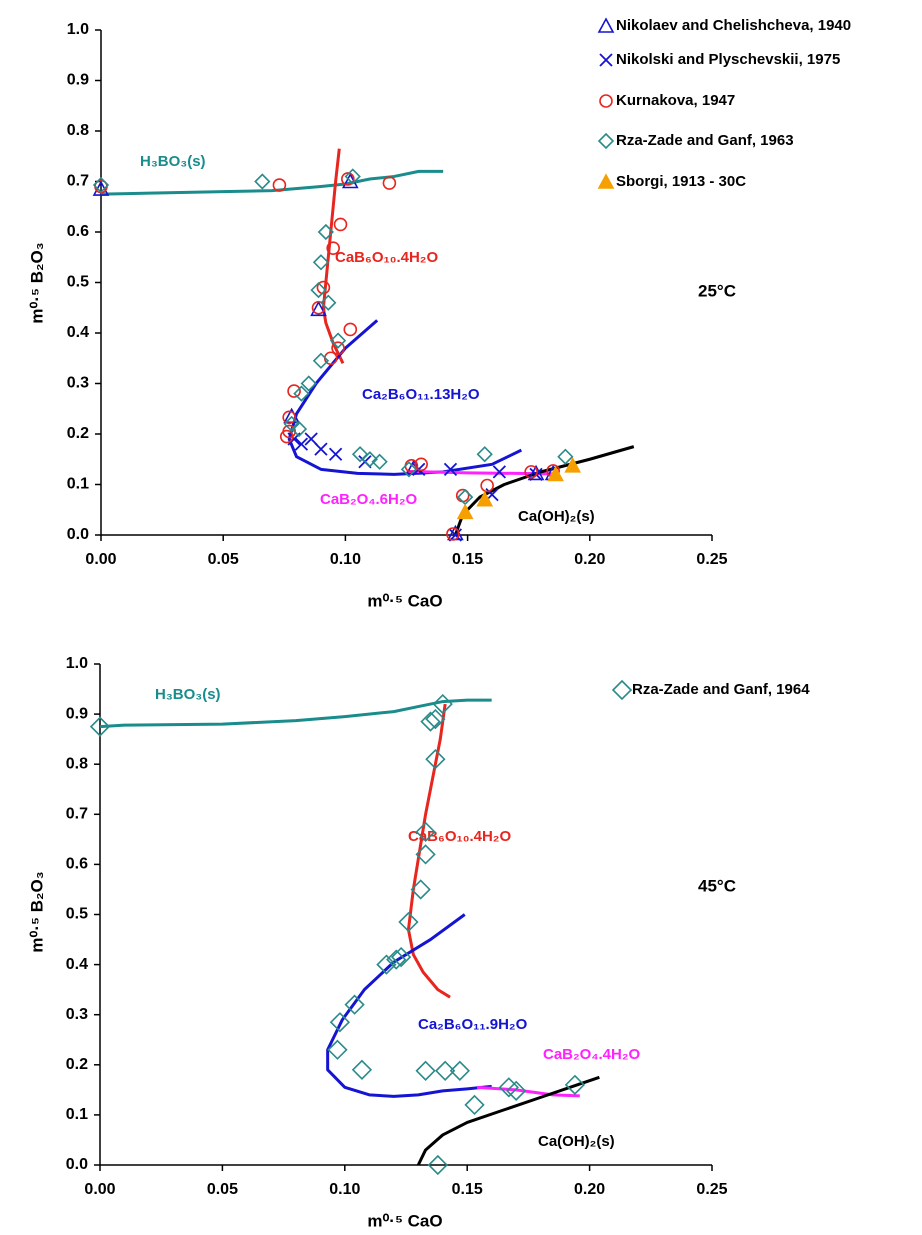 The height and width of the screenshot is (1235, 922). What do you see at coordinates (78, 130) in the screenshot?
I see `y-tick-label: 0.8` at bounding box center [78, 130].